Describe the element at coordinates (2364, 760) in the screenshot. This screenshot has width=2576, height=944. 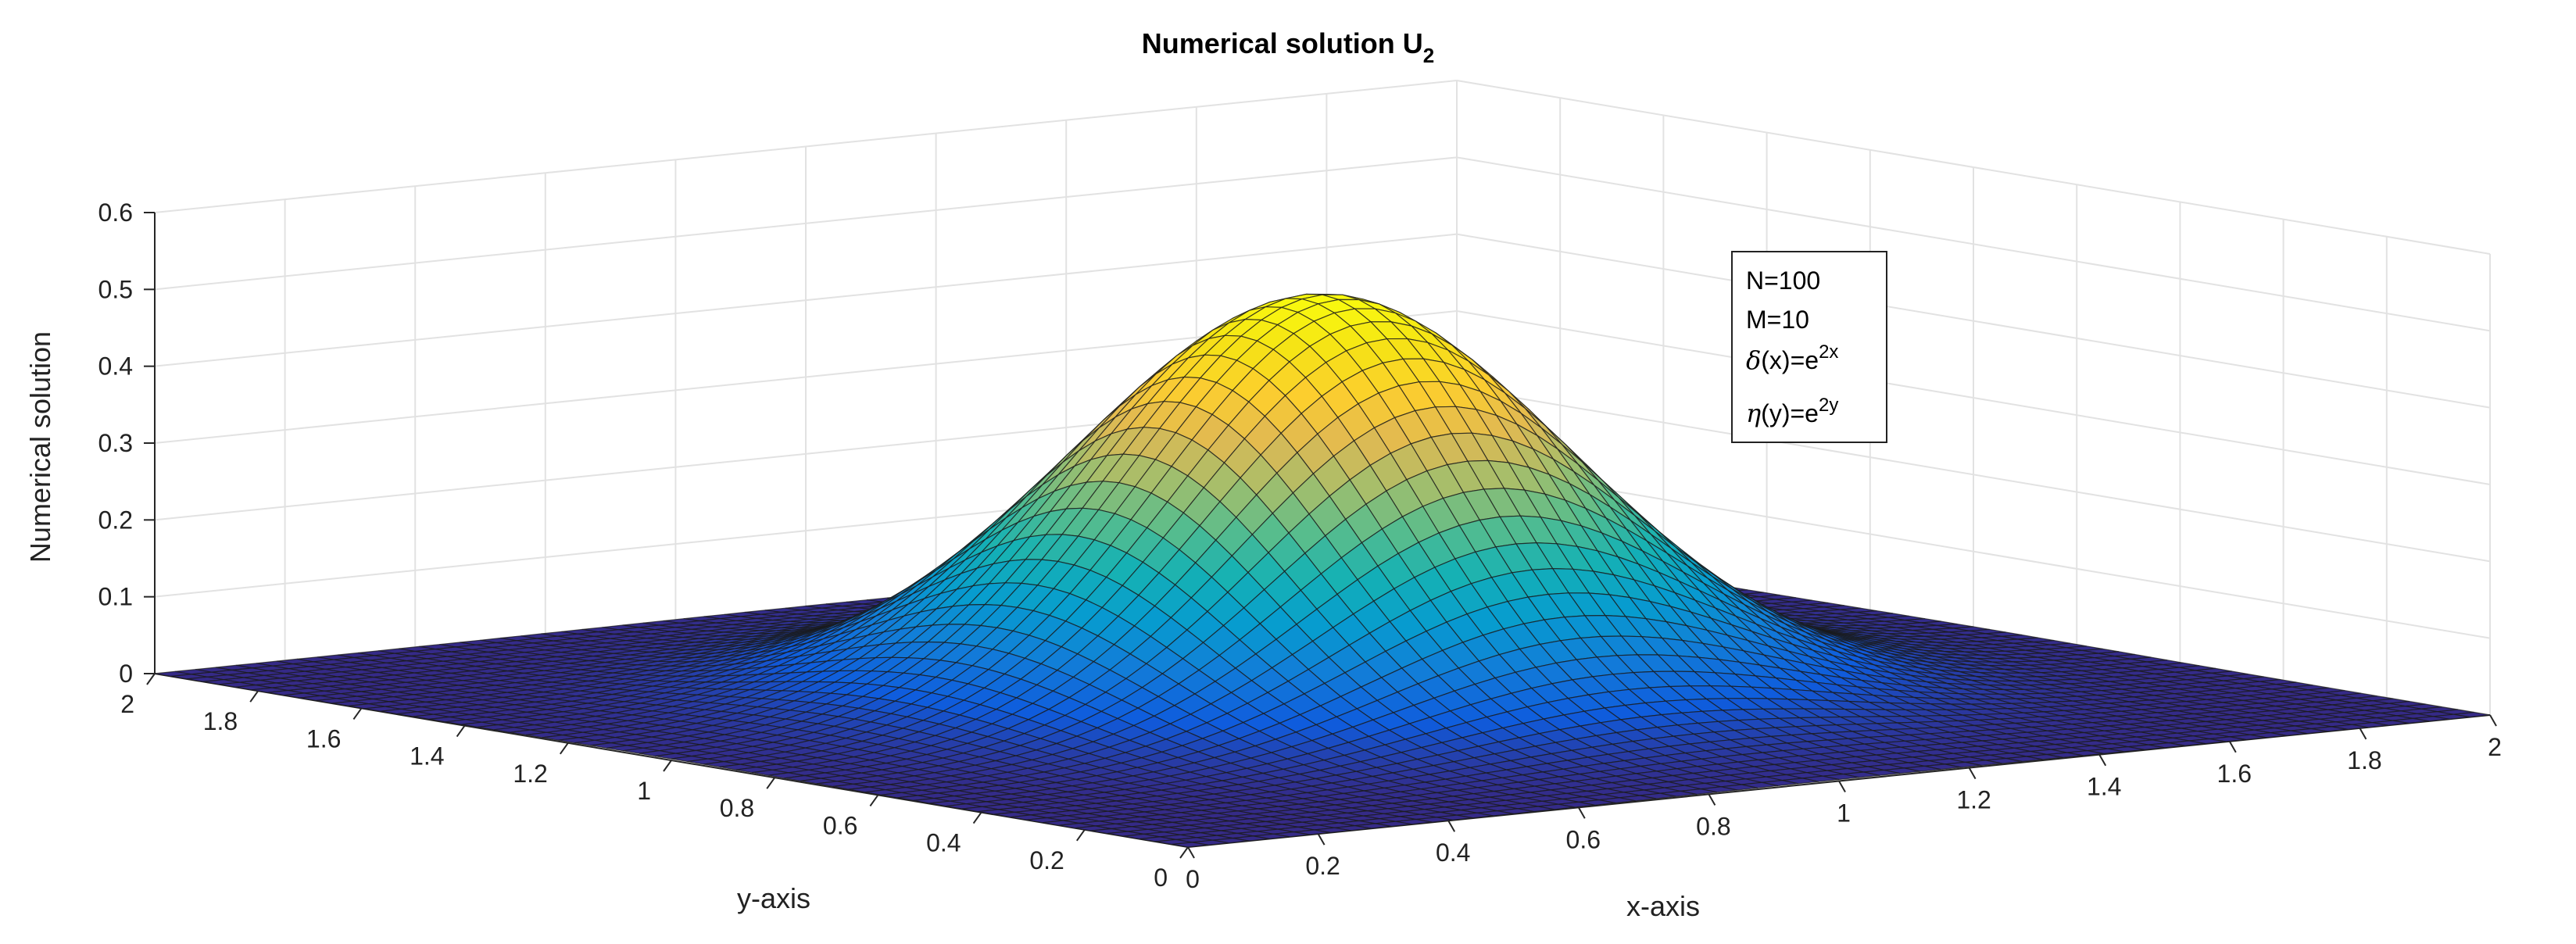
I see `x-tick-label: 1.8` at that location.